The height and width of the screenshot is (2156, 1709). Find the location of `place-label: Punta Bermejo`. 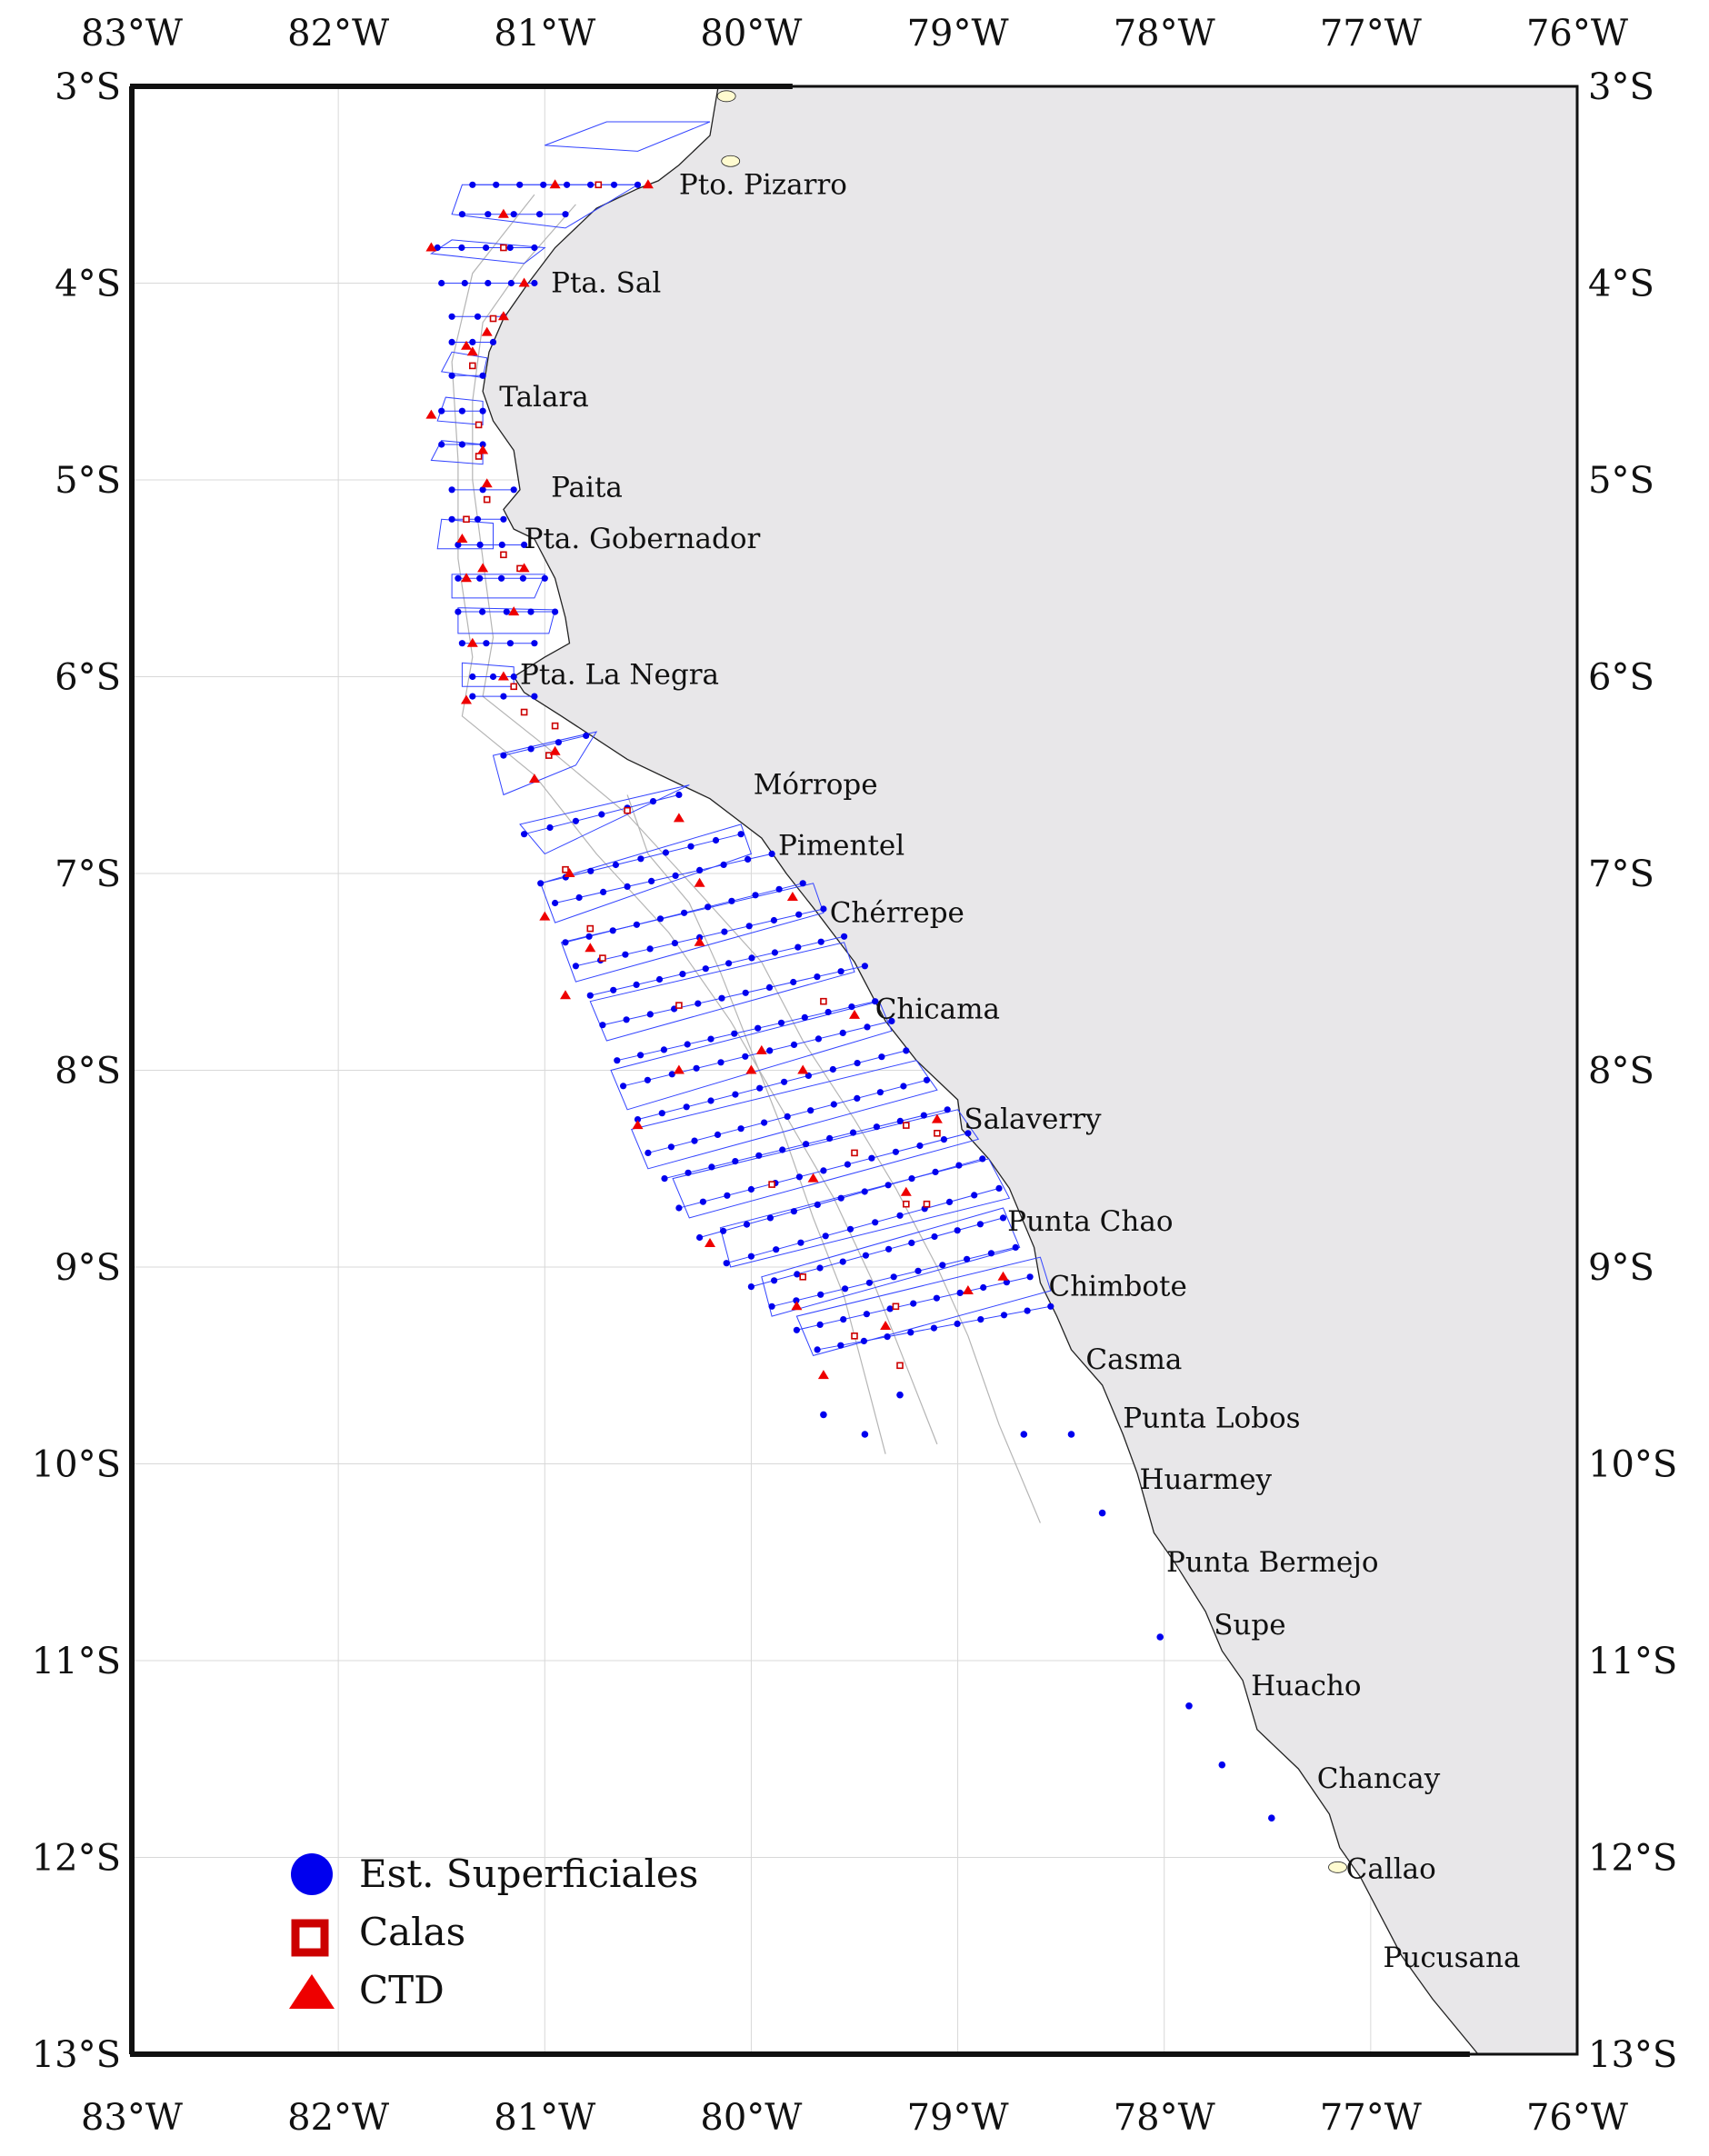

place-label: Punta Bermejo is located at coordinates (1273, 1562).